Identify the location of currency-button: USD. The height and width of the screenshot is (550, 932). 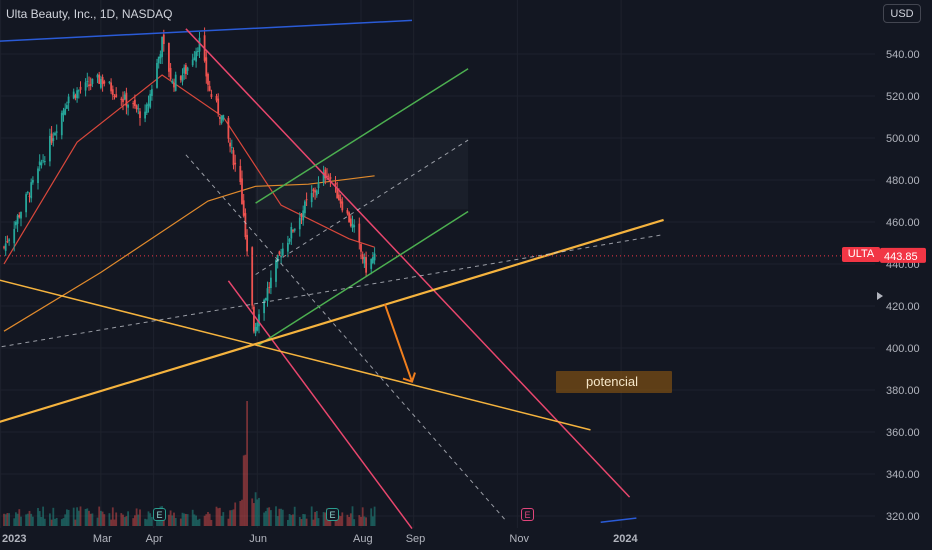
(902, 13).